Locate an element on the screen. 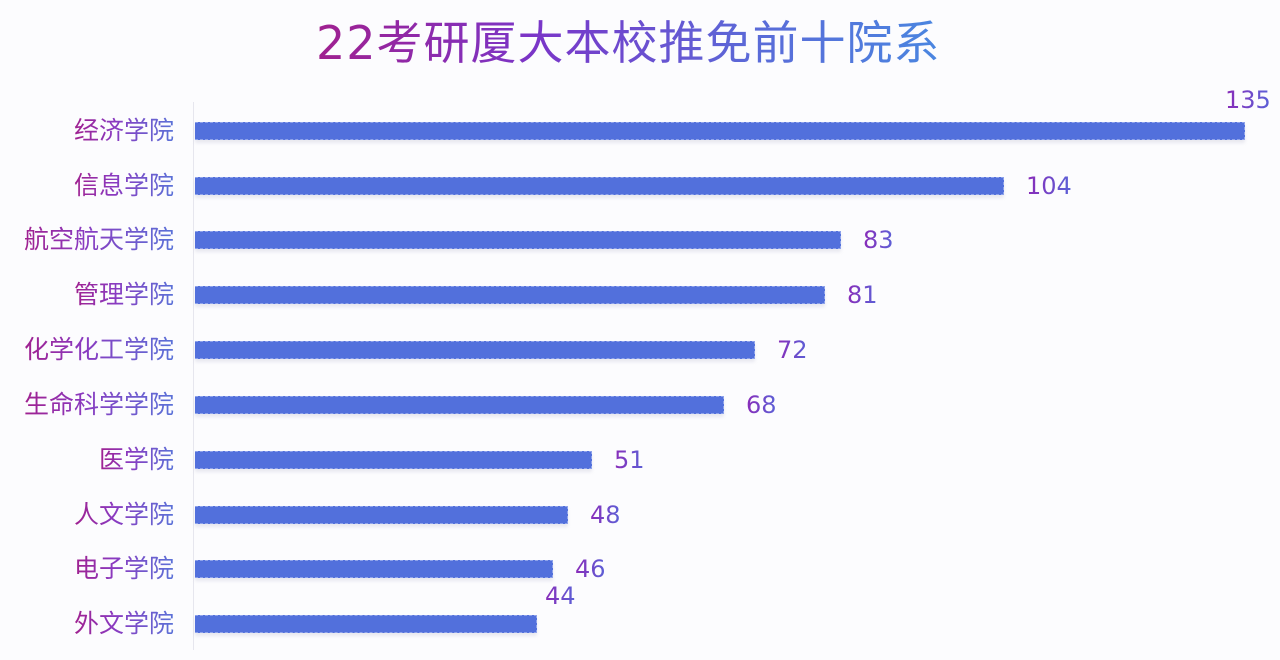 This screenshot has width=1280, height=660. category-label: 人文学院 is located at coordinates (124, 515).